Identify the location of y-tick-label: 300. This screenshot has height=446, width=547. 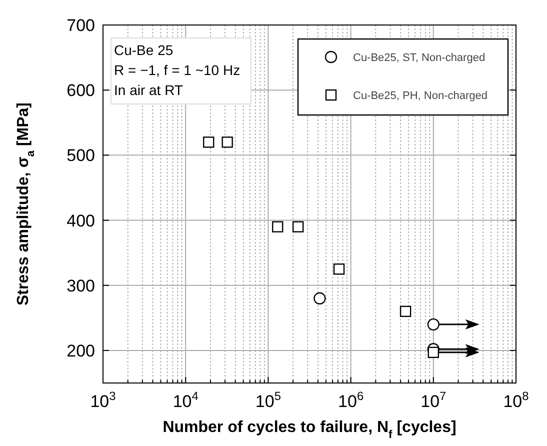
(80, 286).